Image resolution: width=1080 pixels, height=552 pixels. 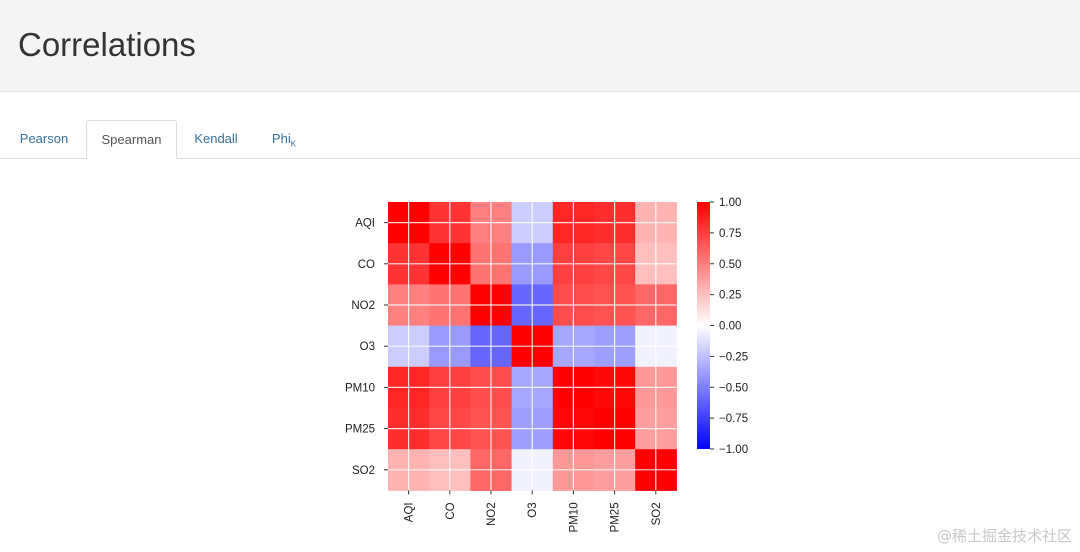 What do you see at coordinates (730, 234) in the screenshot?
I see `colorbar-tick-label: 0.75` at bounding box center [730, 234].